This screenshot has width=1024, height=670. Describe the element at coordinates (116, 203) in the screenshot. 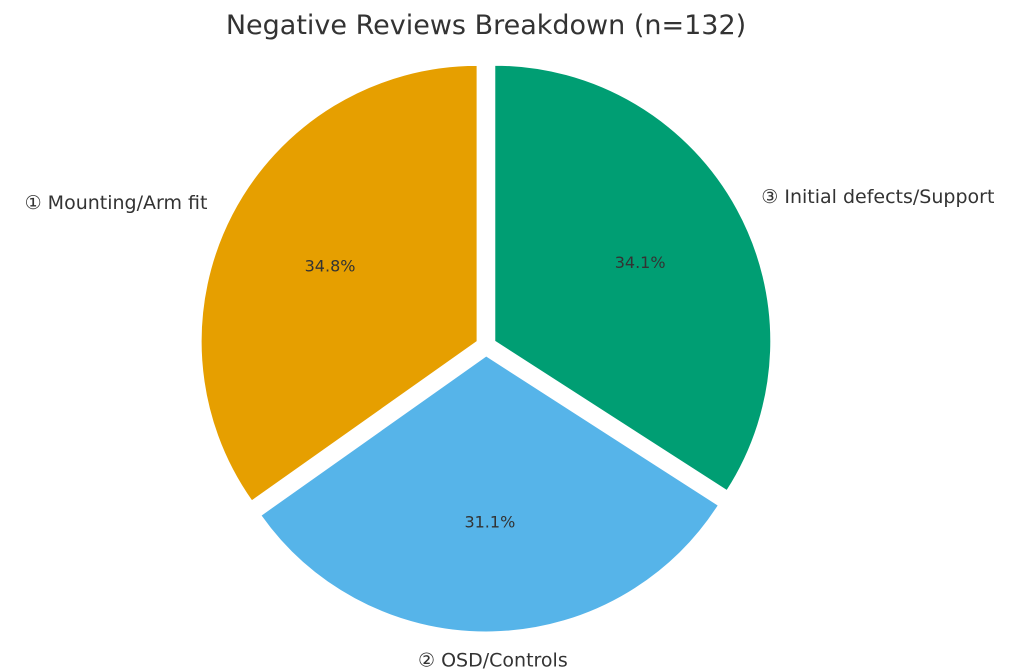

I see `slice-category-label-1: ① Mounting/Arm fit` at that location.